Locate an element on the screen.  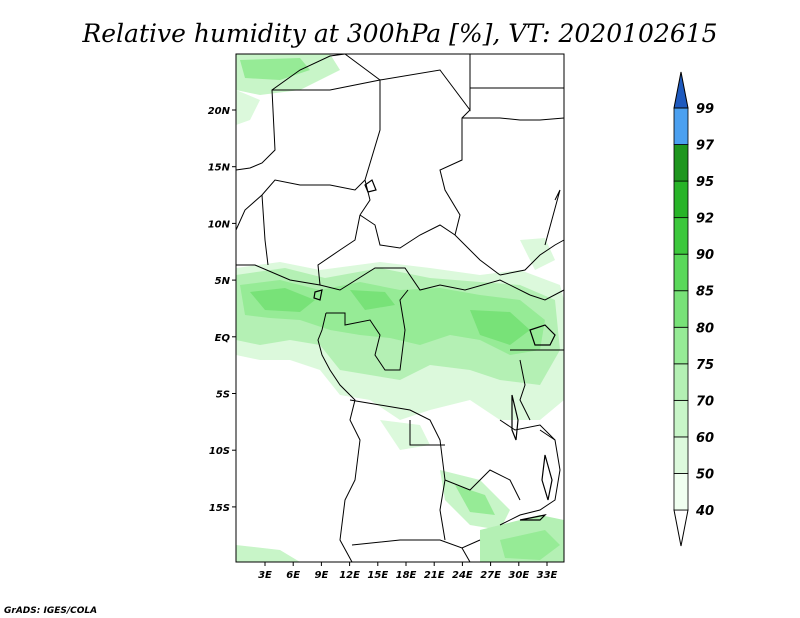
humidity-core-east is located at coordinates (500, 327).